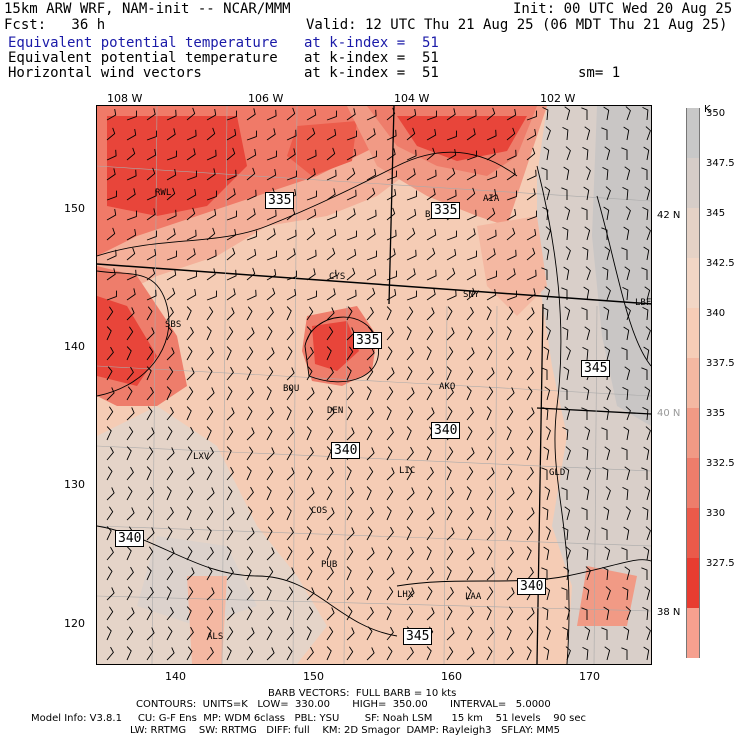 Image resolution: width=740 pixels, height=740 pixels. Describe the element at coordinates (716, 513) in the screenshot. I see `colorbar-label: 330` at that location.